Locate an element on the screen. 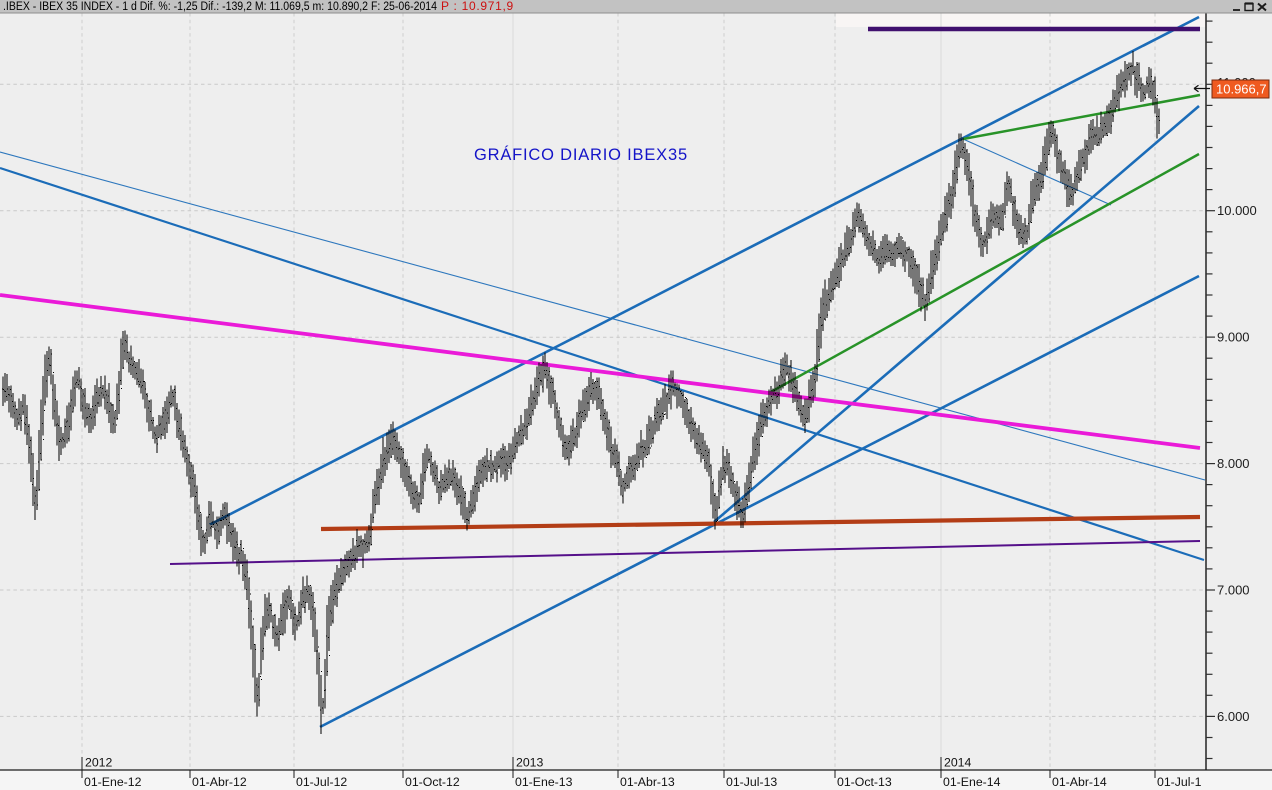 The image size is (1272, 790). svg-text: 01-Ene-13 is located at coordinates (544, 782).